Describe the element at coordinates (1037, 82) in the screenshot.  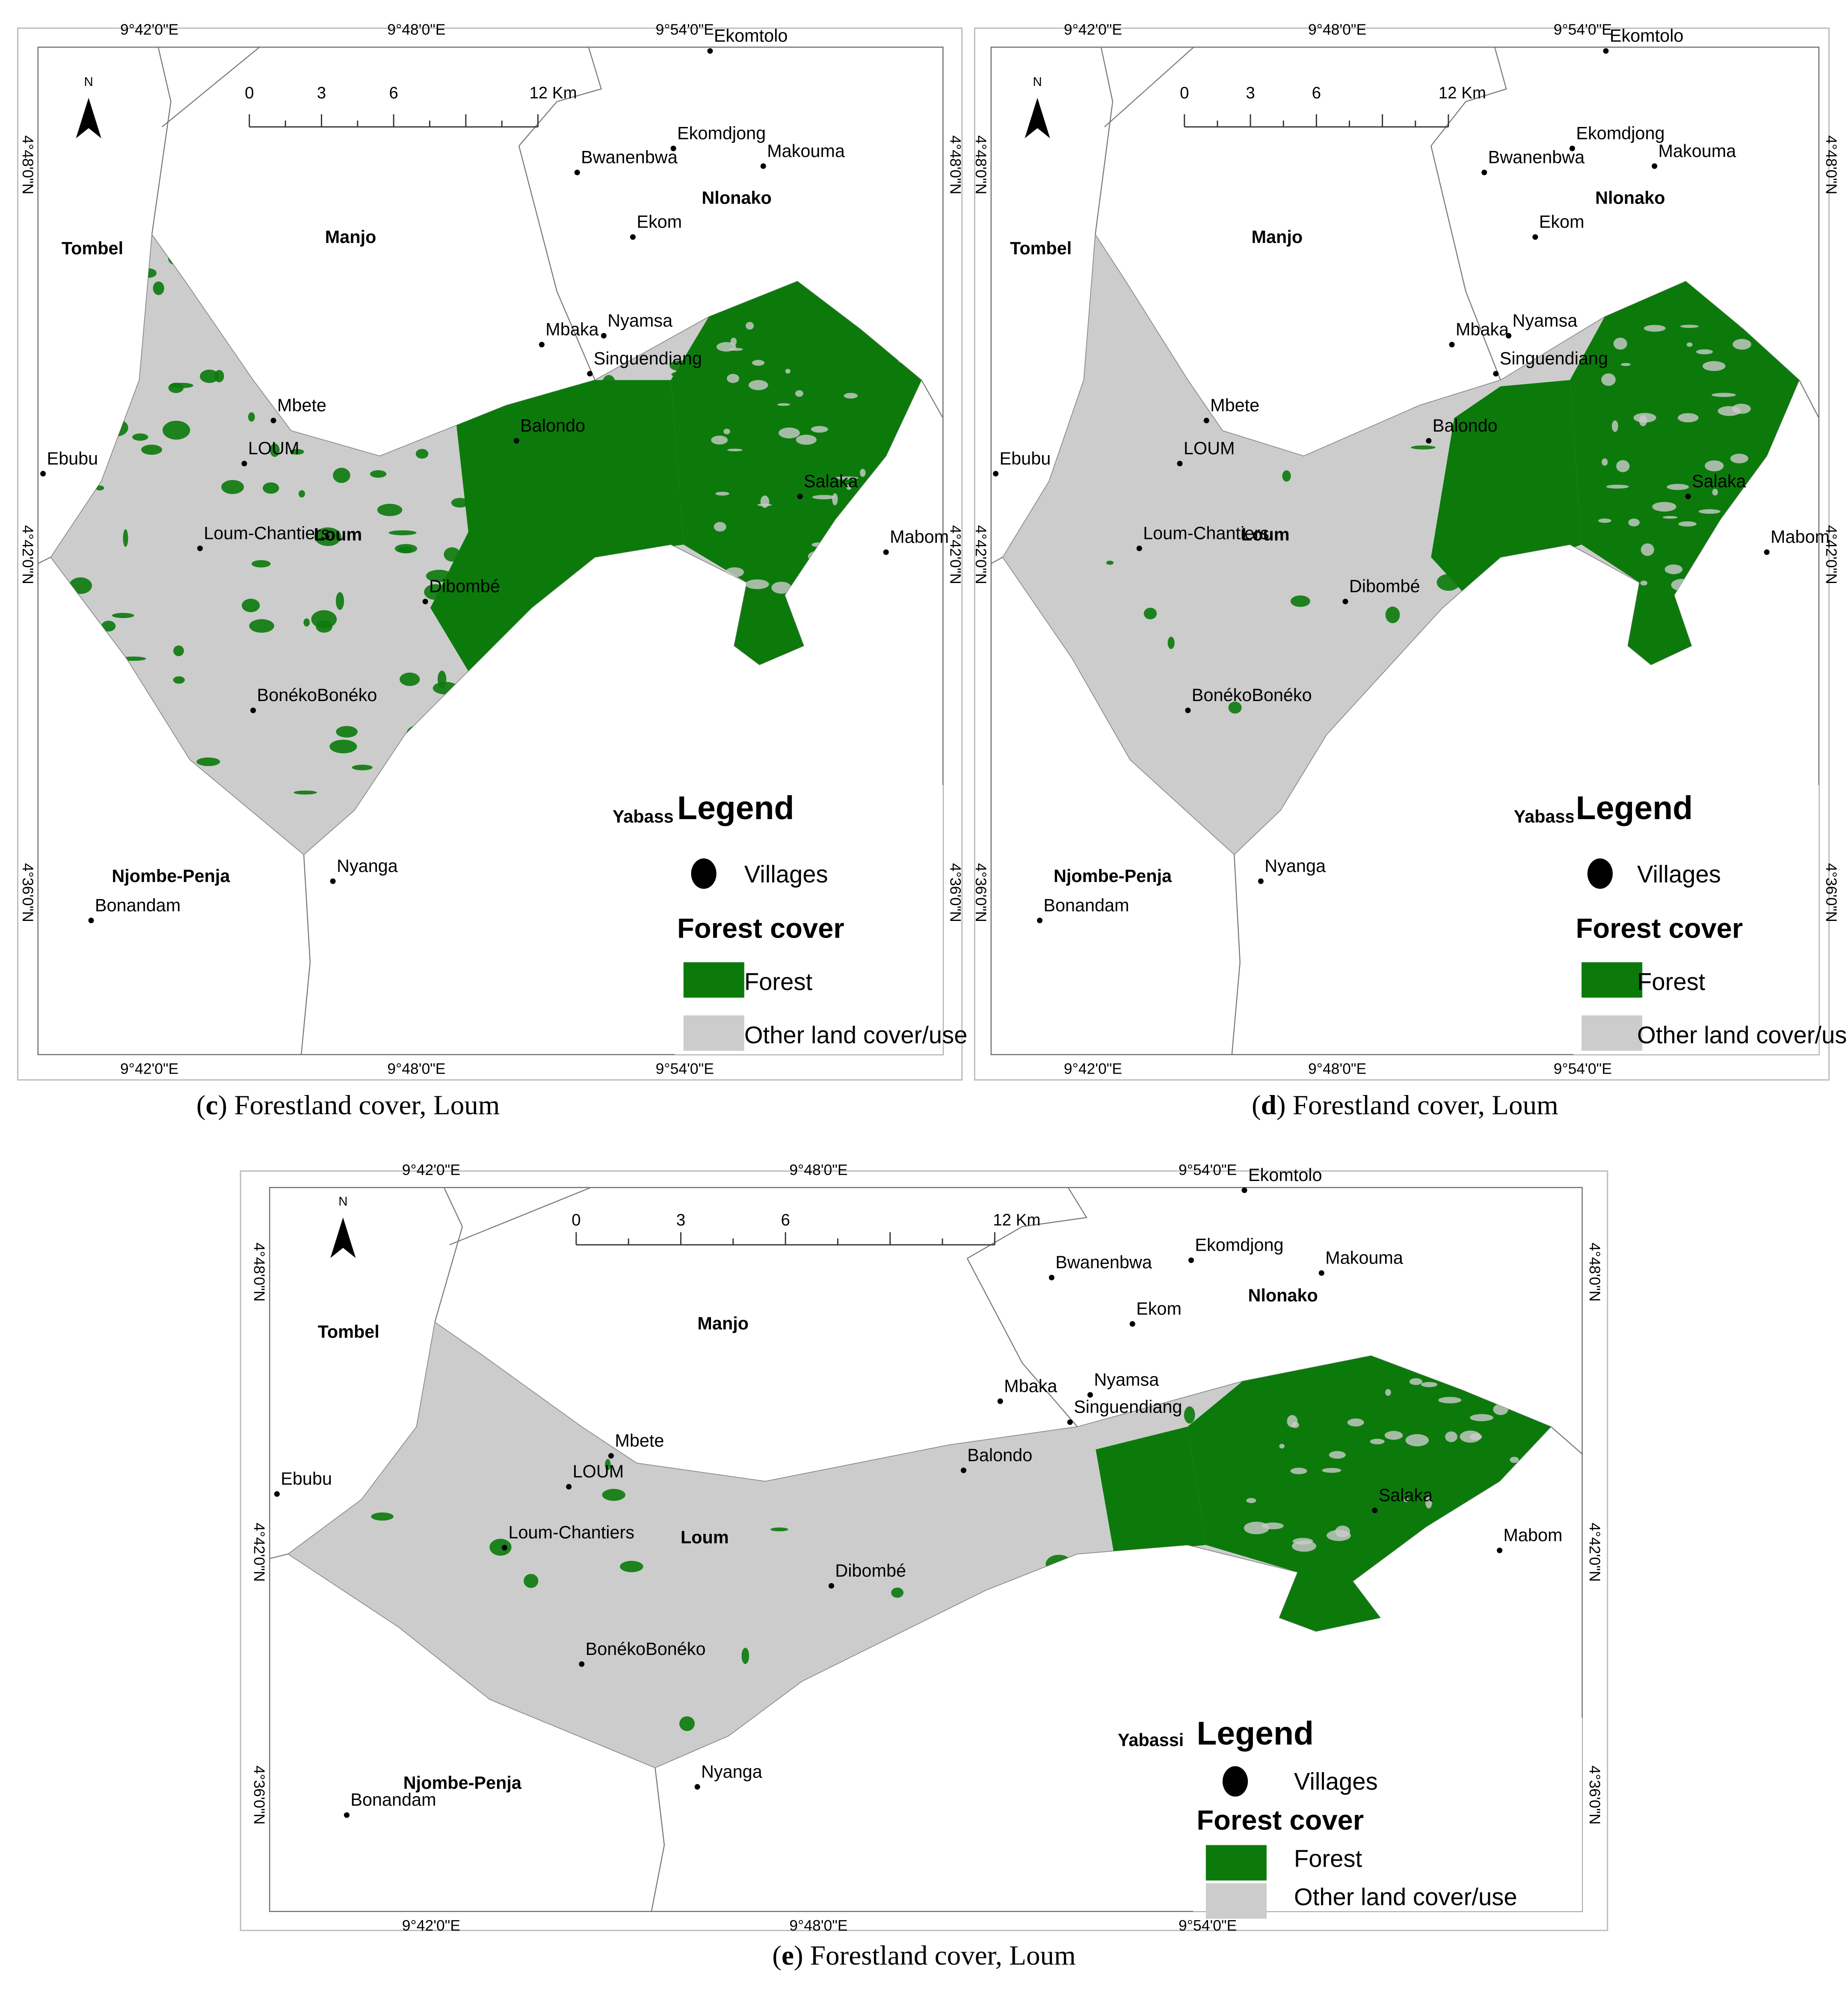
I see `north-label: N` at that location.